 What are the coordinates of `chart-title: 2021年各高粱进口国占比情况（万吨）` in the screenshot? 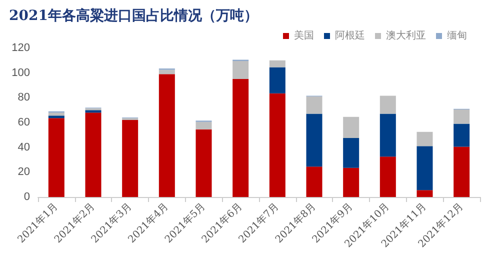 It's located at (133, 15).